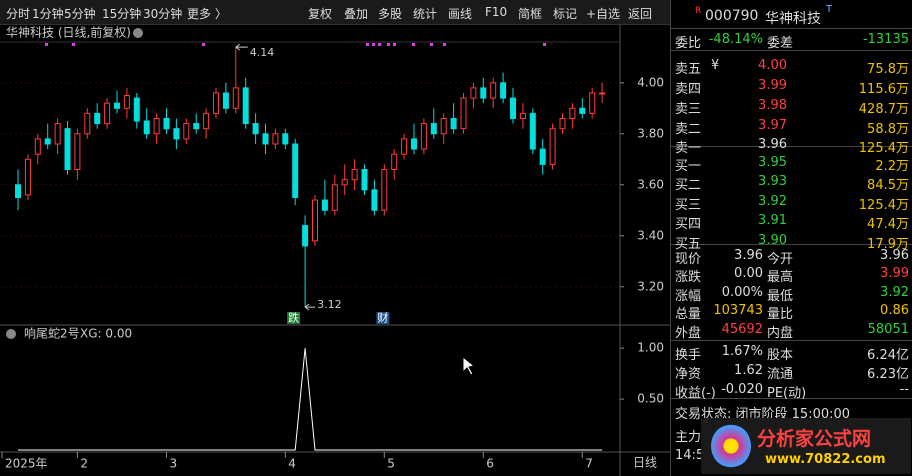 This screenshot has width=912, height=476. What do you see at coordinates (589, 464) in the screenshot?
I see `x-tick-label: 7` at bounding box center [589, 464].